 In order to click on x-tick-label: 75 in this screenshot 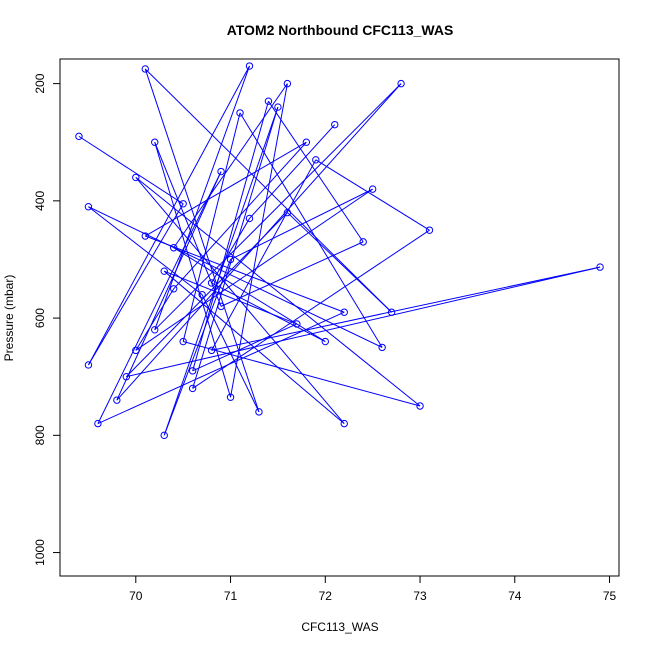, I will do `click(610, 596)`.